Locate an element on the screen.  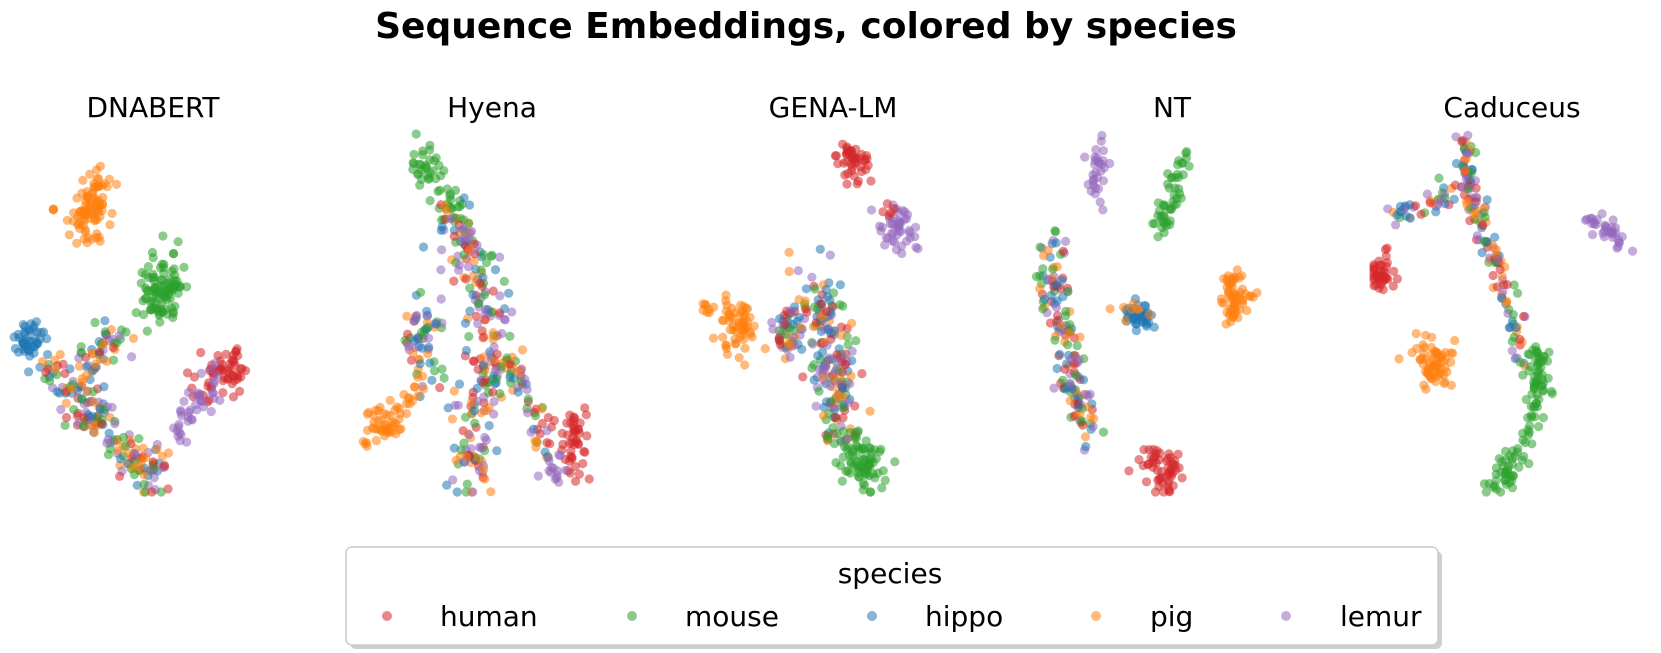
legend-marker-pig is located at coordinates (1096, 616).